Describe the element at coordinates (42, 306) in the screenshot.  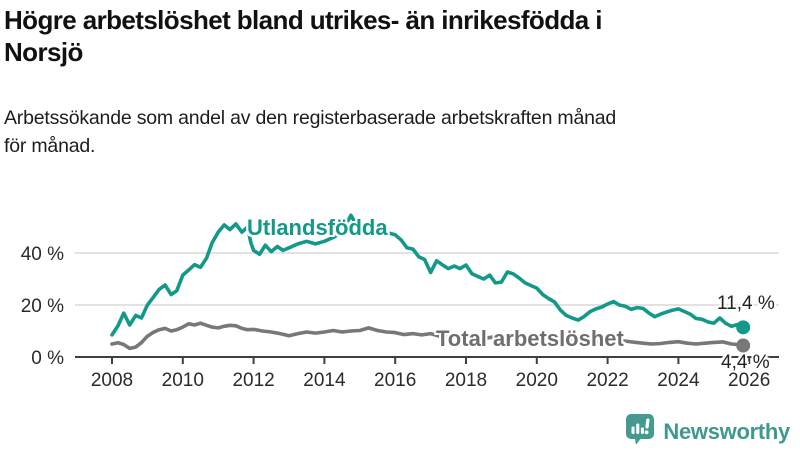
I see `svg-text: 20 %` at that location.